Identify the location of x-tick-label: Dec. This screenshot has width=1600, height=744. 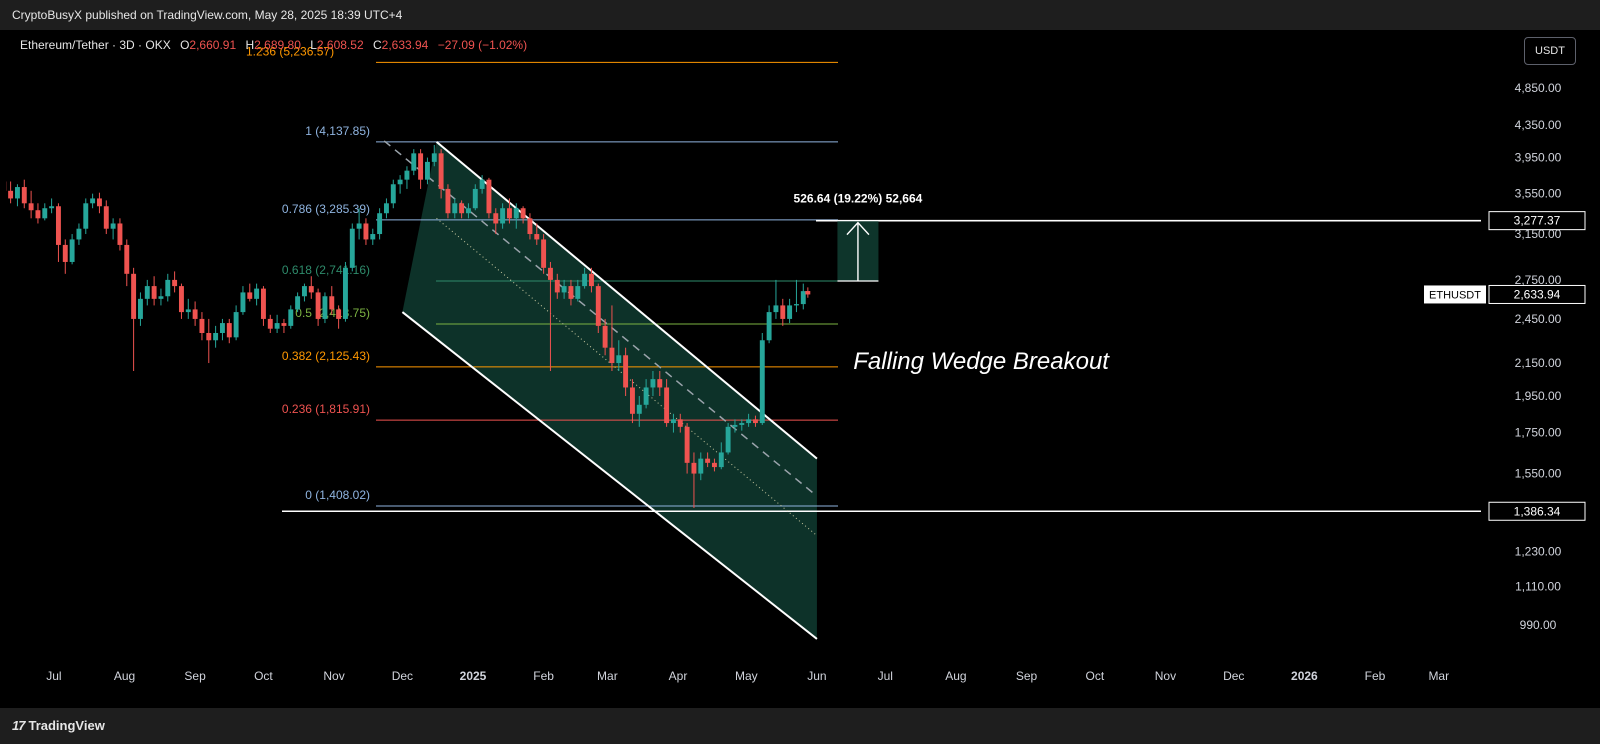
(1233, 676).